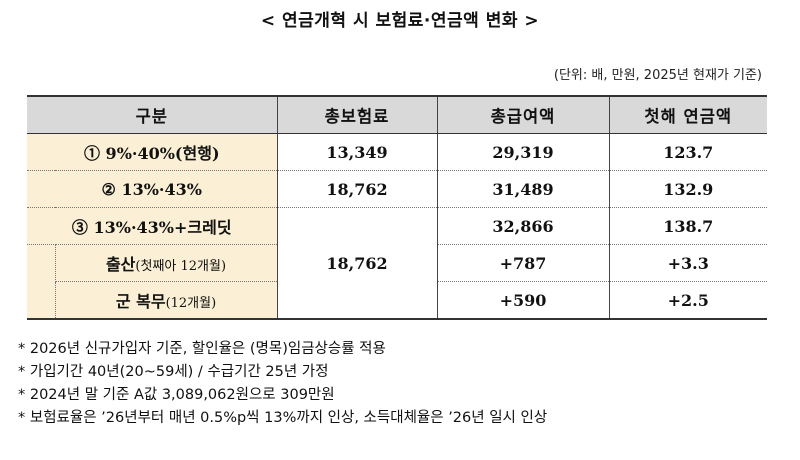 This screenshot has height=460, width=800. Describe the element at coordinates (357, 263) in the screenshot. I see `premium-cell-merged: 18,762` at that location.